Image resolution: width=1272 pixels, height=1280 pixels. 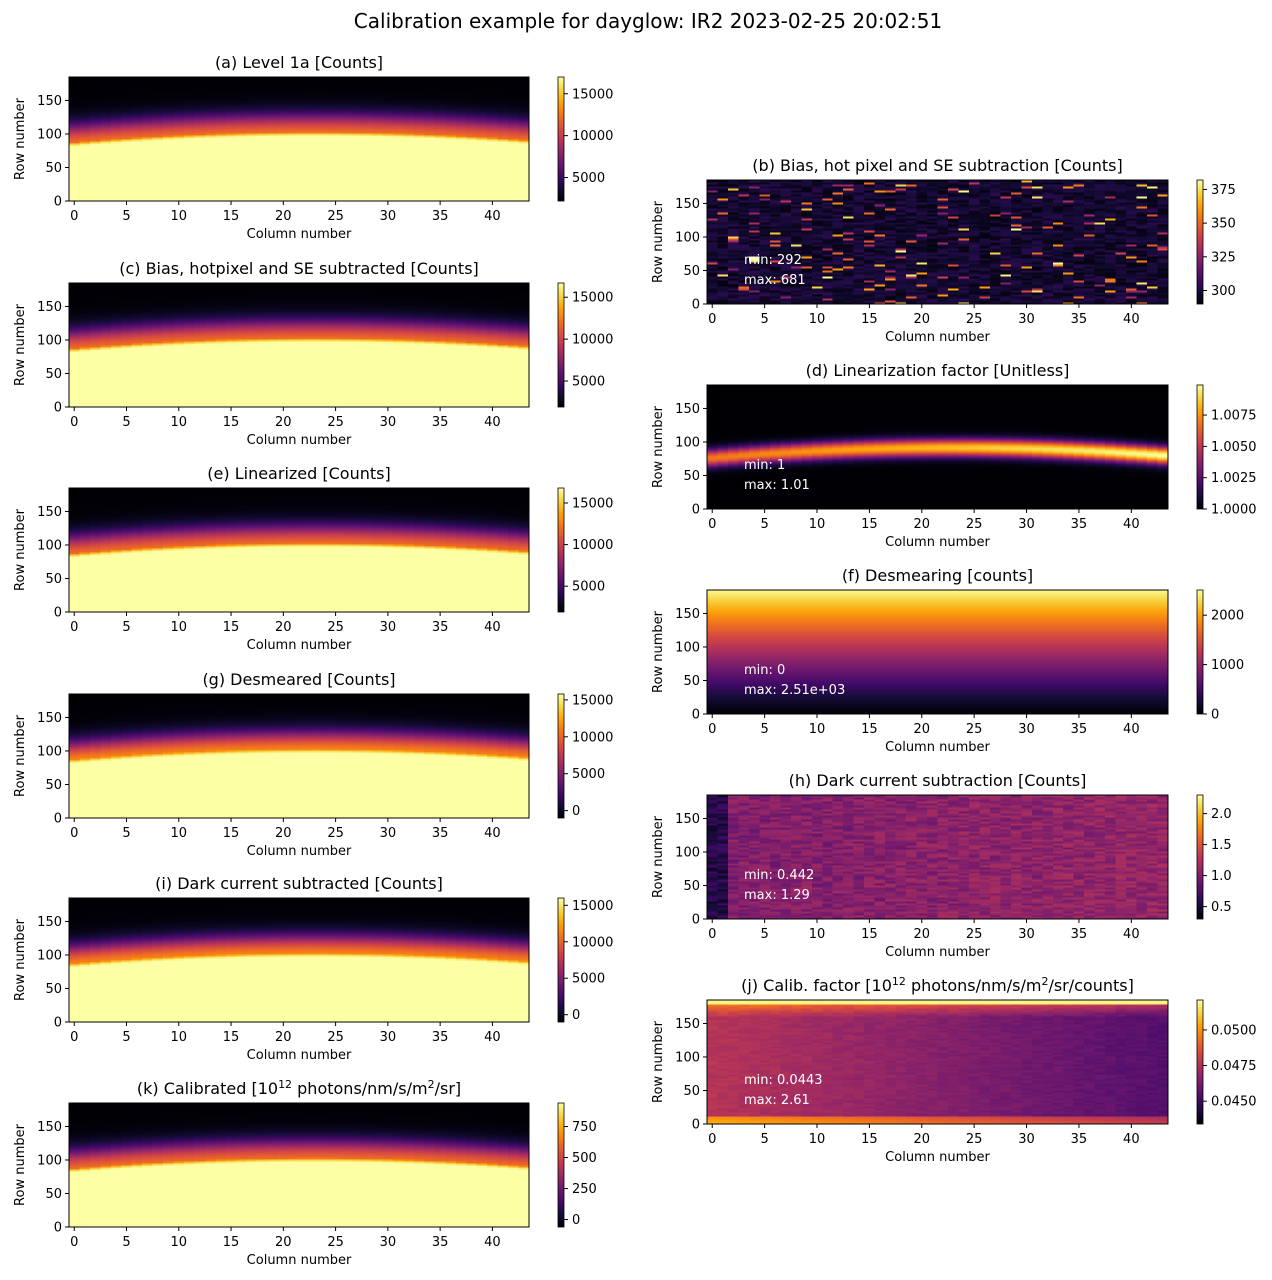 I want to click on x-tick-label: 10, so click(x=178, y=216).